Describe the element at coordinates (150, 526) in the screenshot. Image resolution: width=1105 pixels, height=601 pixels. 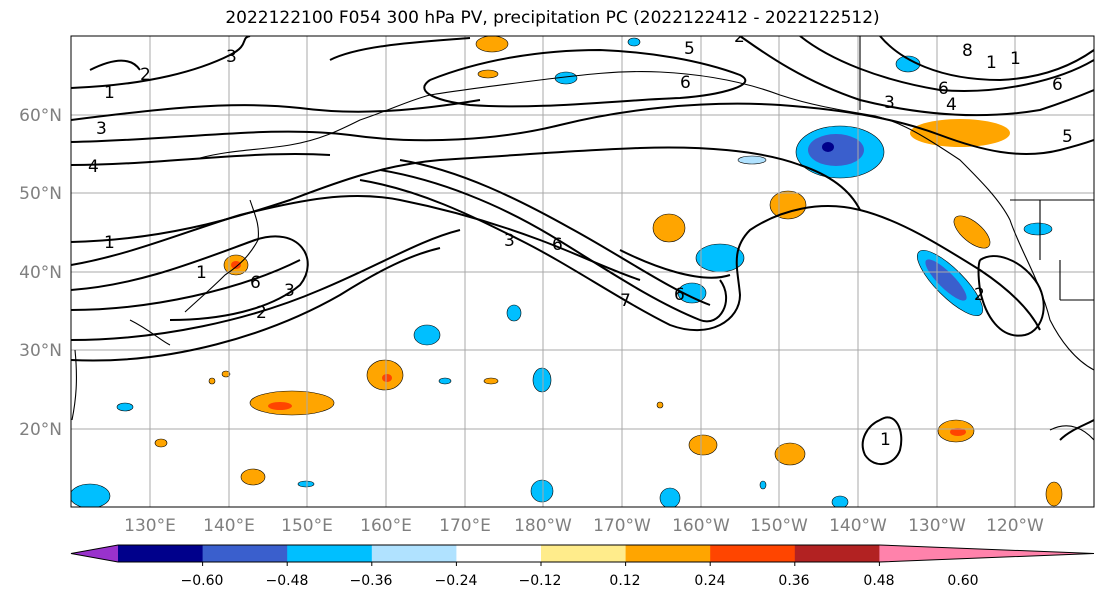
I see `lon-label: 130°E` at that location.